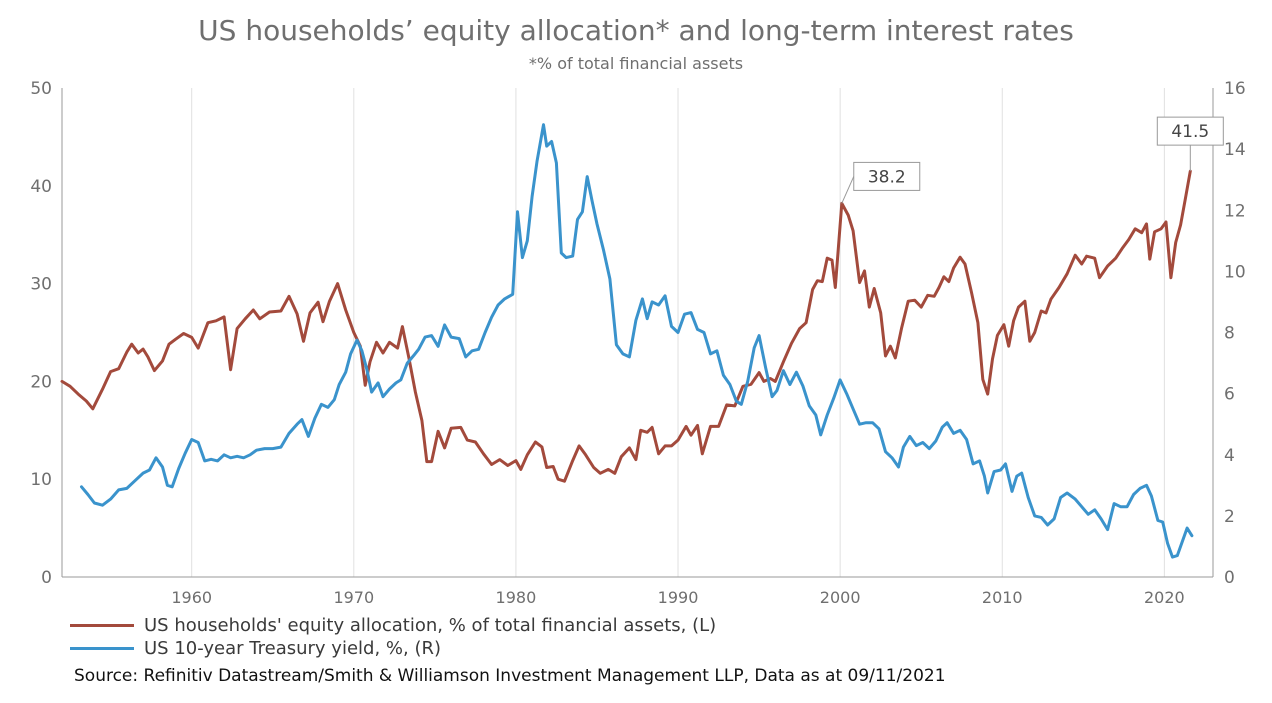  What do you see at coordinates (1002, 597) in the screenshot?
I see `x-tick-label: 2010` at bounding box center [1002, 597].